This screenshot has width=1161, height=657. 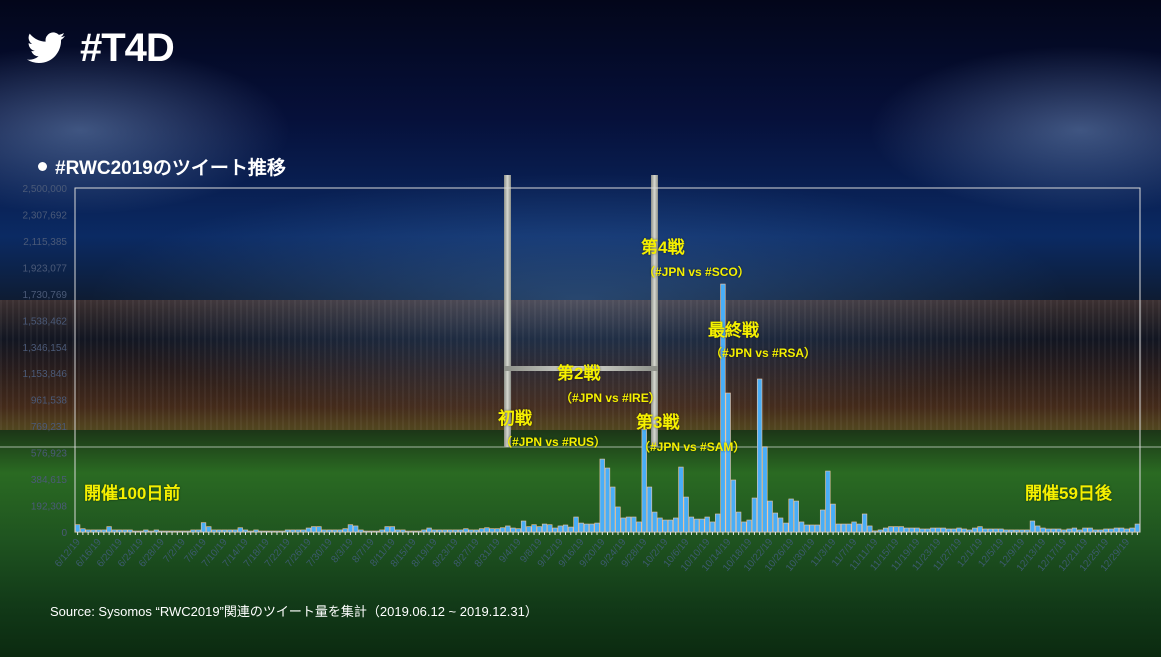 What do you see at coordinates (45, 374) in the screenshot?
I see `y-tick-label: 1,153,846` at bounding box center [45, 374].